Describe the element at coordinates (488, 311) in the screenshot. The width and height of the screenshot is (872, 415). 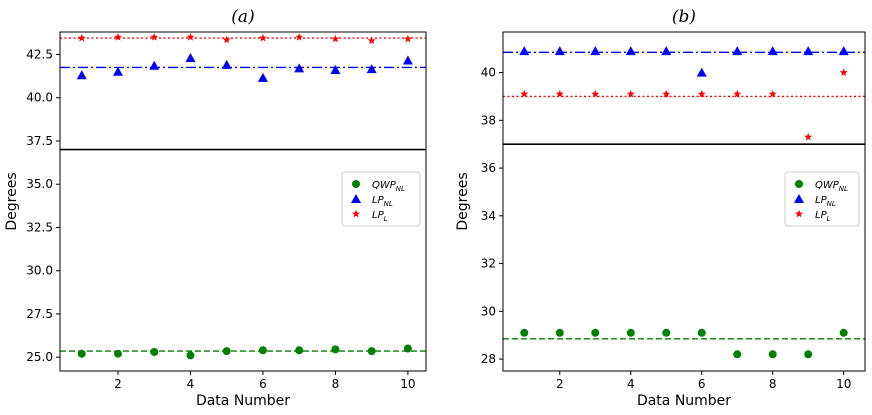
I see `y-tick-label: 30` at that location.